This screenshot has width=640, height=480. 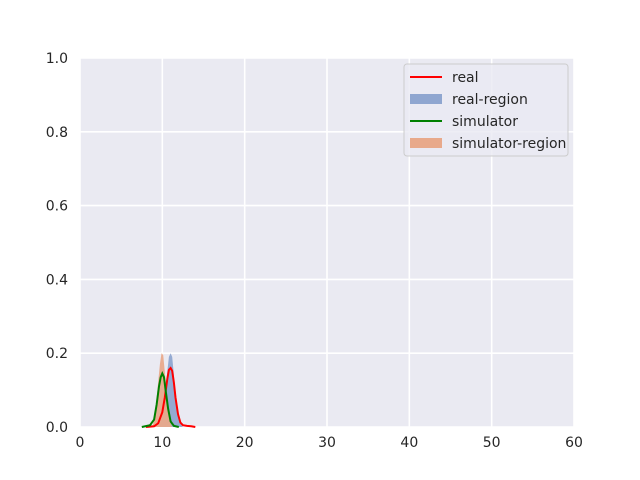 What do you see at coordinates (426, 99) in the screenshot?
I see `legend-swatch-real-region` at bounding box center [426, 99].